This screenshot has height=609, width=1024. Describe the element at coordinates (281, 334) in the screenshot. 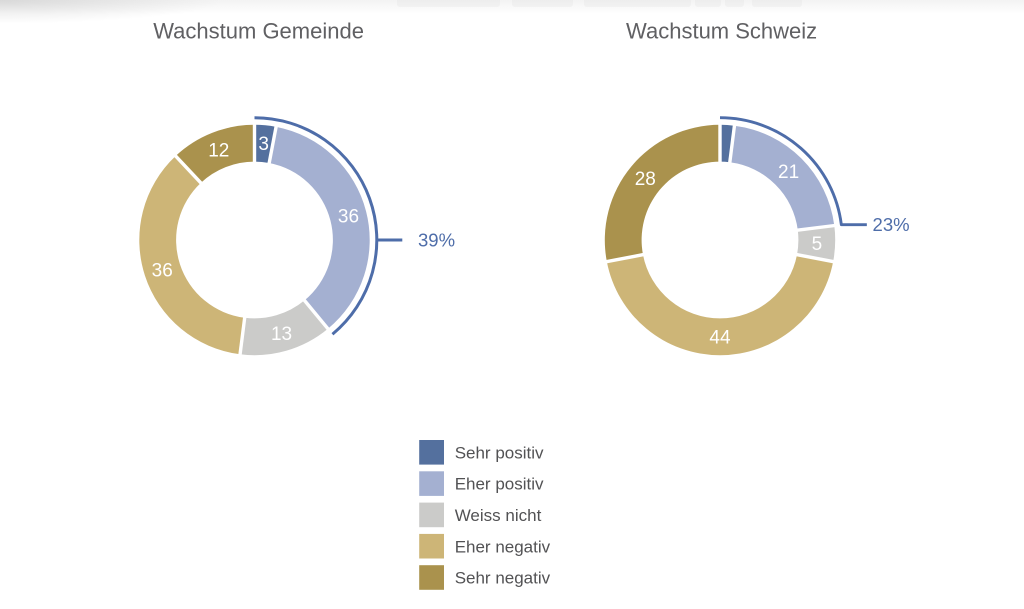

I see `svg-text: 13` at that location.